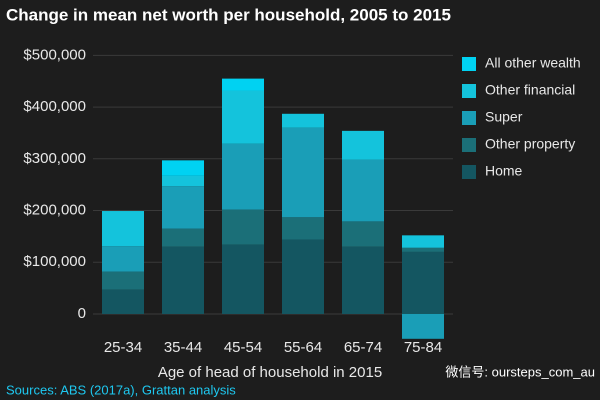 This screenshot has width=600, height=400. I want to click on x-tick-label: 45-54, so click(243, 347).